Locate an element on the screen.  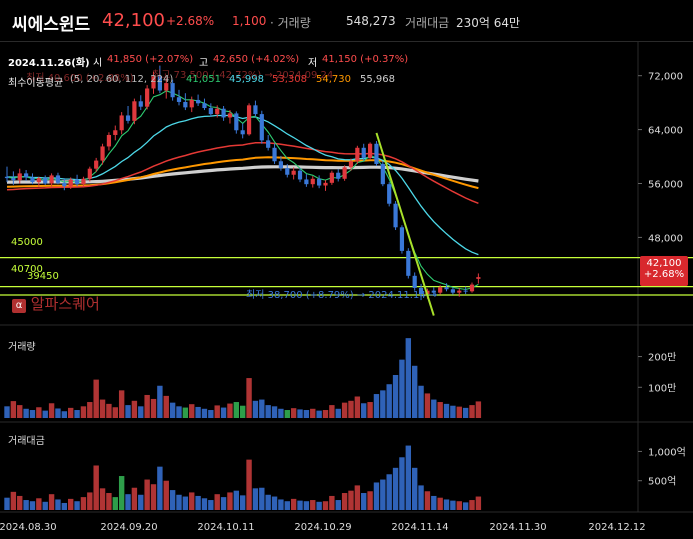
low-label: 저 is located at coordinates (313, 63).